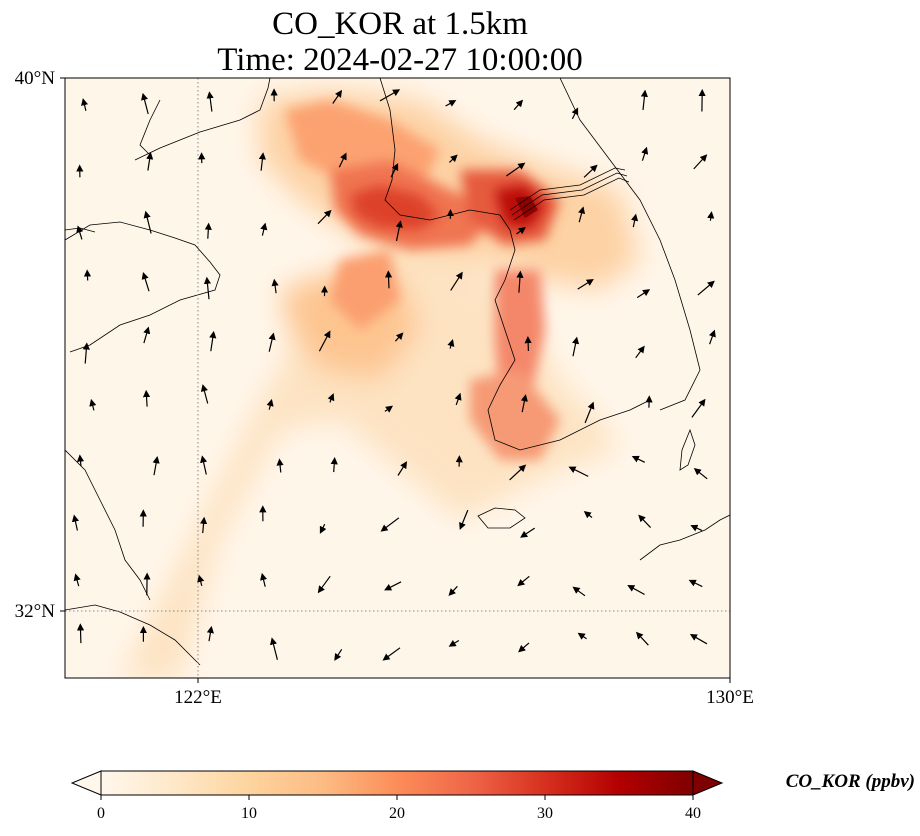  Describe the element at coordinates (400, 60) in the screenshot. I see `map-subtitle-time: Time: 2024-02-27 10:00:00` at that location.